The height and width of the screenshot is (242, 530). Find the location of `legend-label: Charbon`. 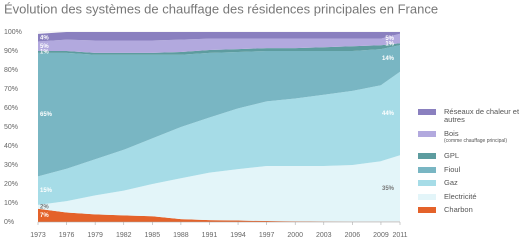

legend-label: Charbon is located at coordinates (483, 210).